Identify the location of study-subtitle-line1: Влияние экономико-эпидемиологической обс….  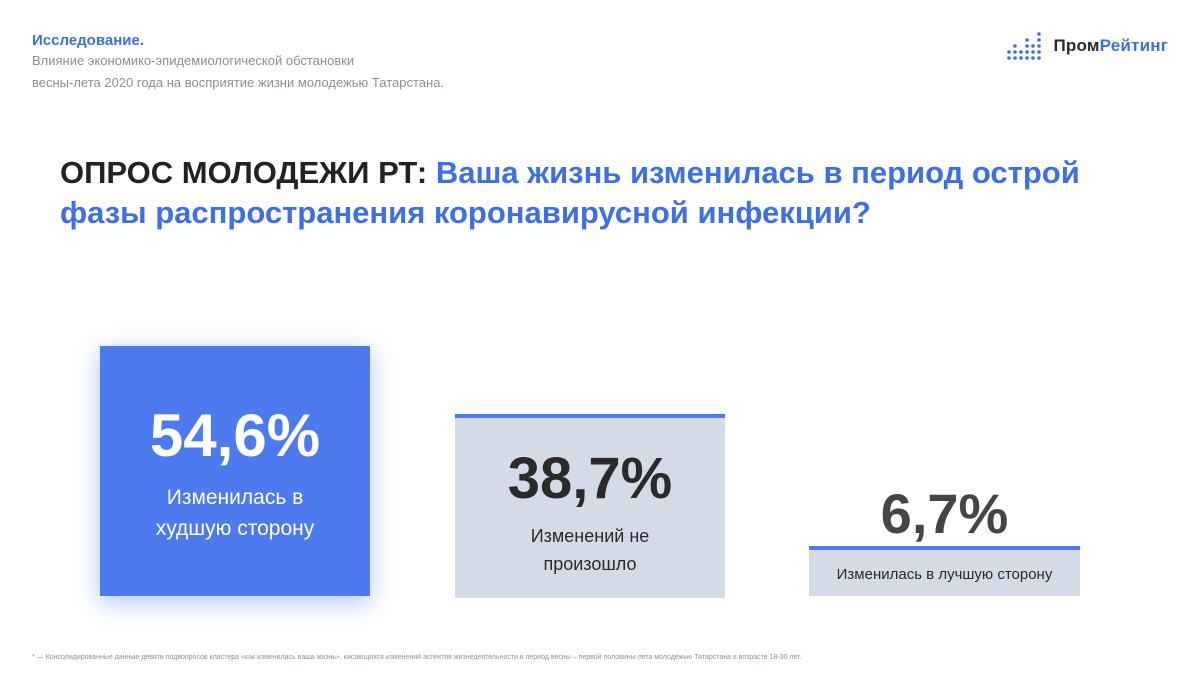
(193, 60).